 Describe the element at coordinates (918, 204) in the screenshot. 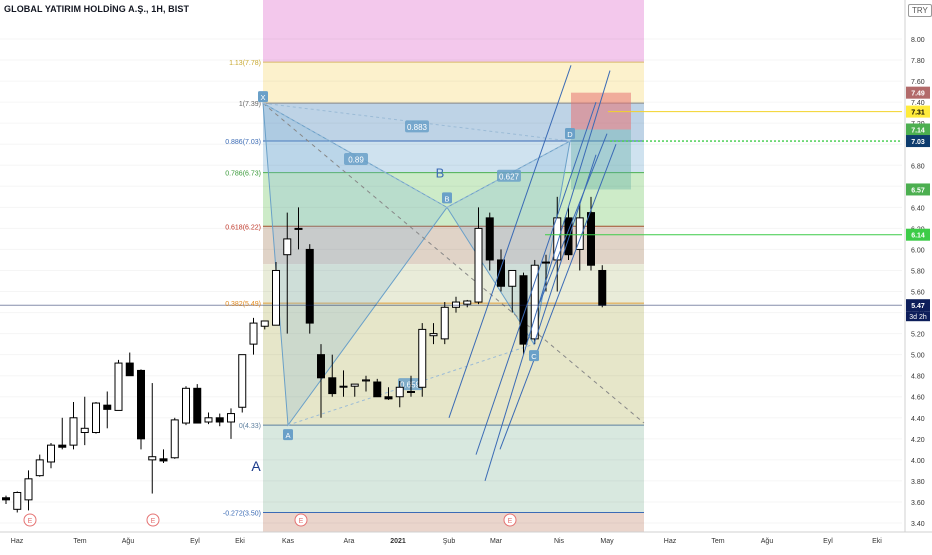

I see `price-scale-labels: 7.49 7.31 7.14 7.03 6.57 6.14 5.47 3d 2h` at that location.